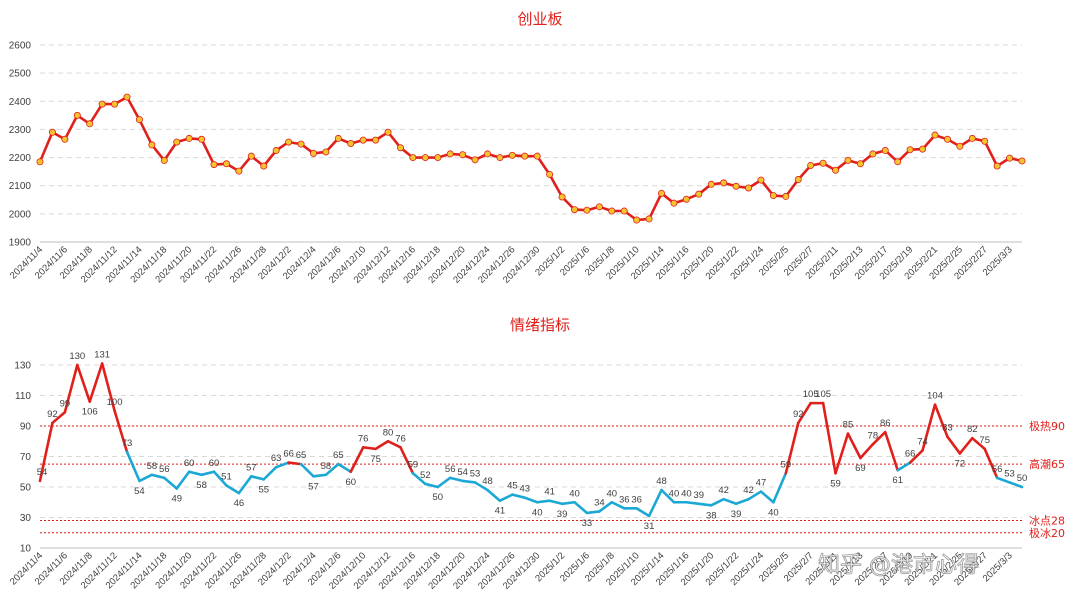  I want to click on data-label: 53, so click(475, 473).